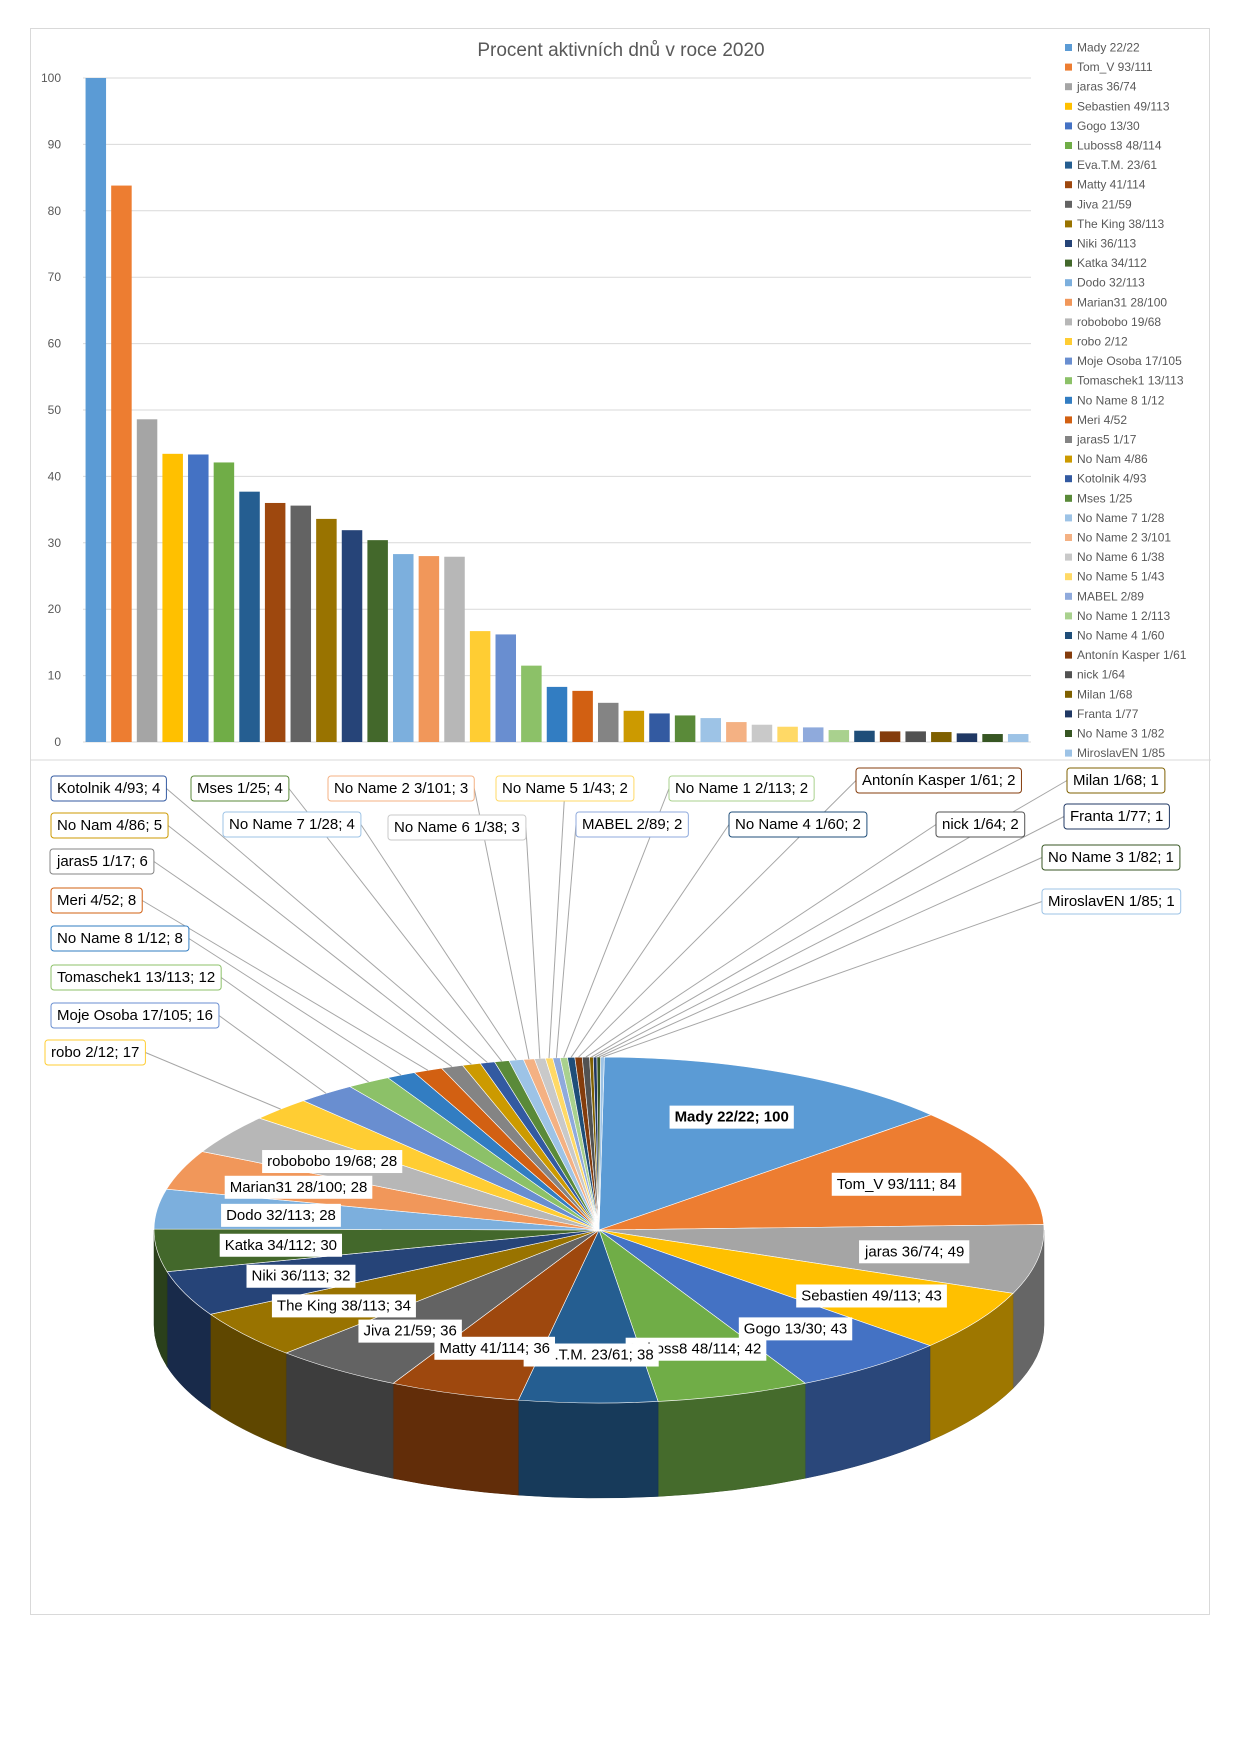  What do you see at coordinates (1132, 655) in the screenshot?
I see `legend-entry: Antonín Kasper 1/61` at bounding box center [1132, 655].